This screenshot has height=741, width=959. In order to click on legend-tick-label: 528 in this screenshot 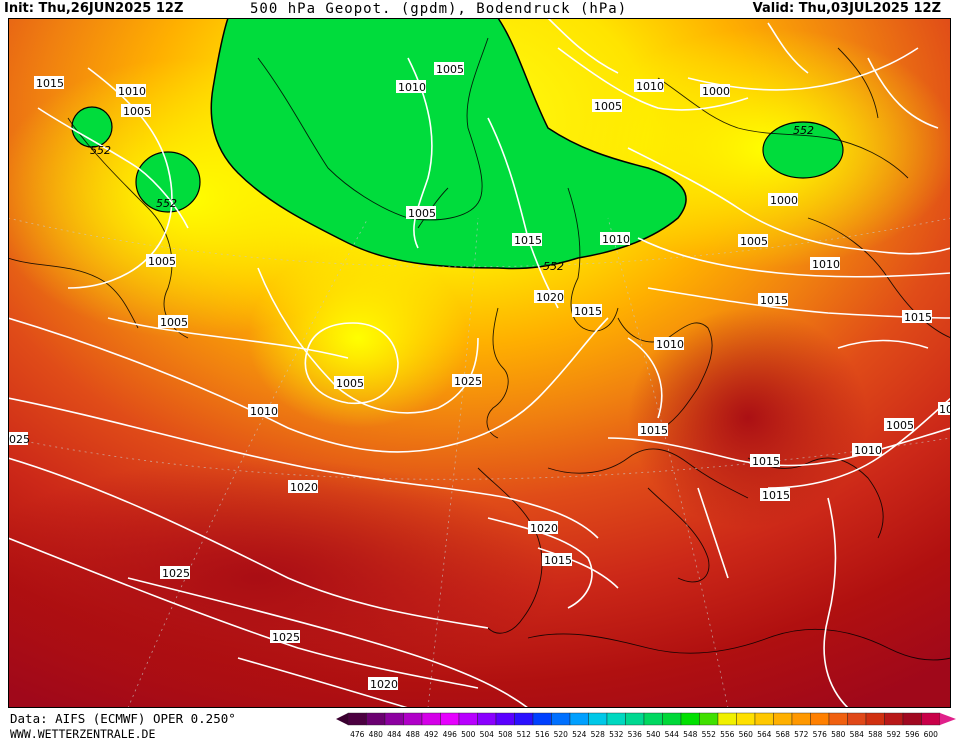, I will do `click(598, 734)`.